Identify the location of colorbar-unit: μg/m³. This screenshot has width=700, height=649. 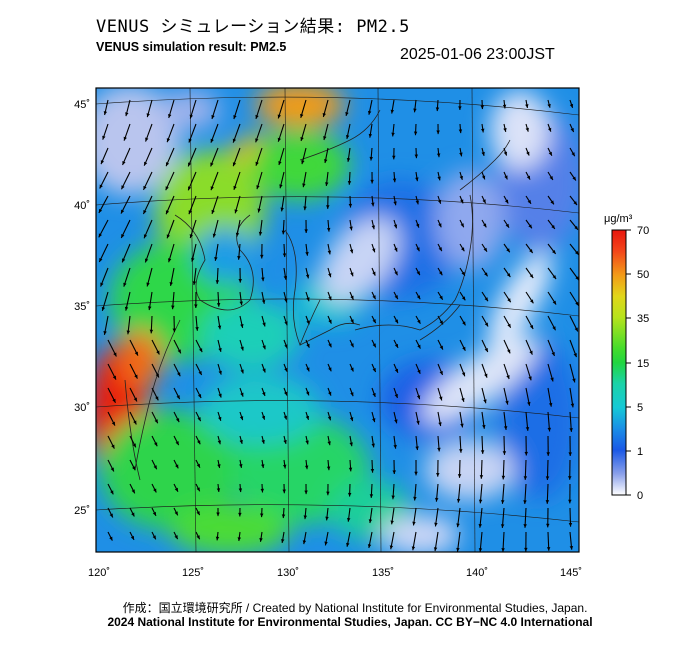
(618, 219).